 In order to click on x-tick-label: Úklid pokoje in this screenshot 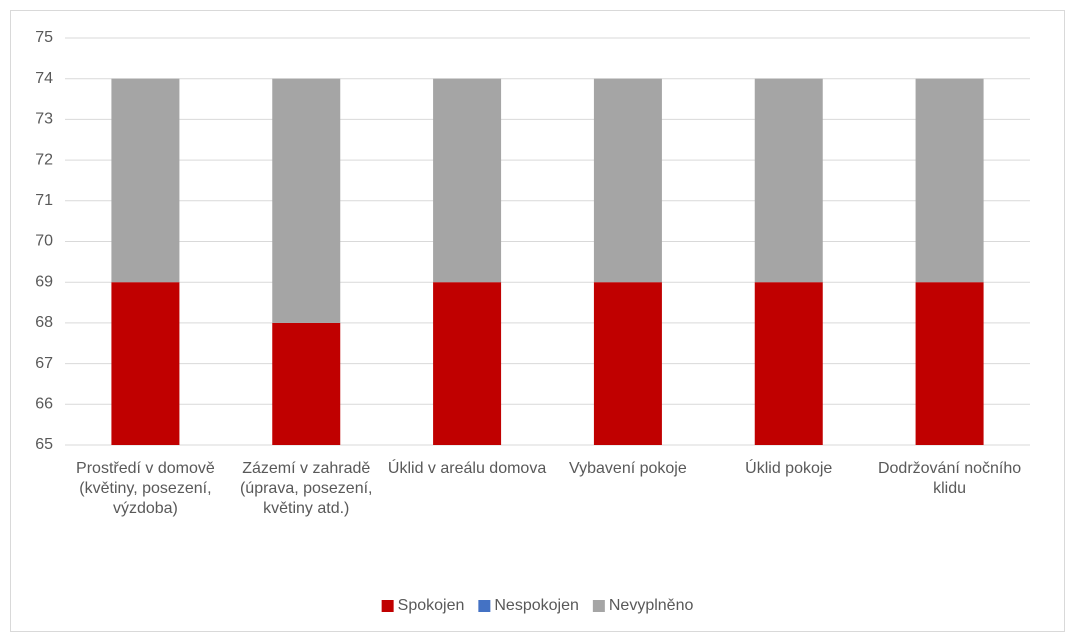, I will do `click(789, 468)`.